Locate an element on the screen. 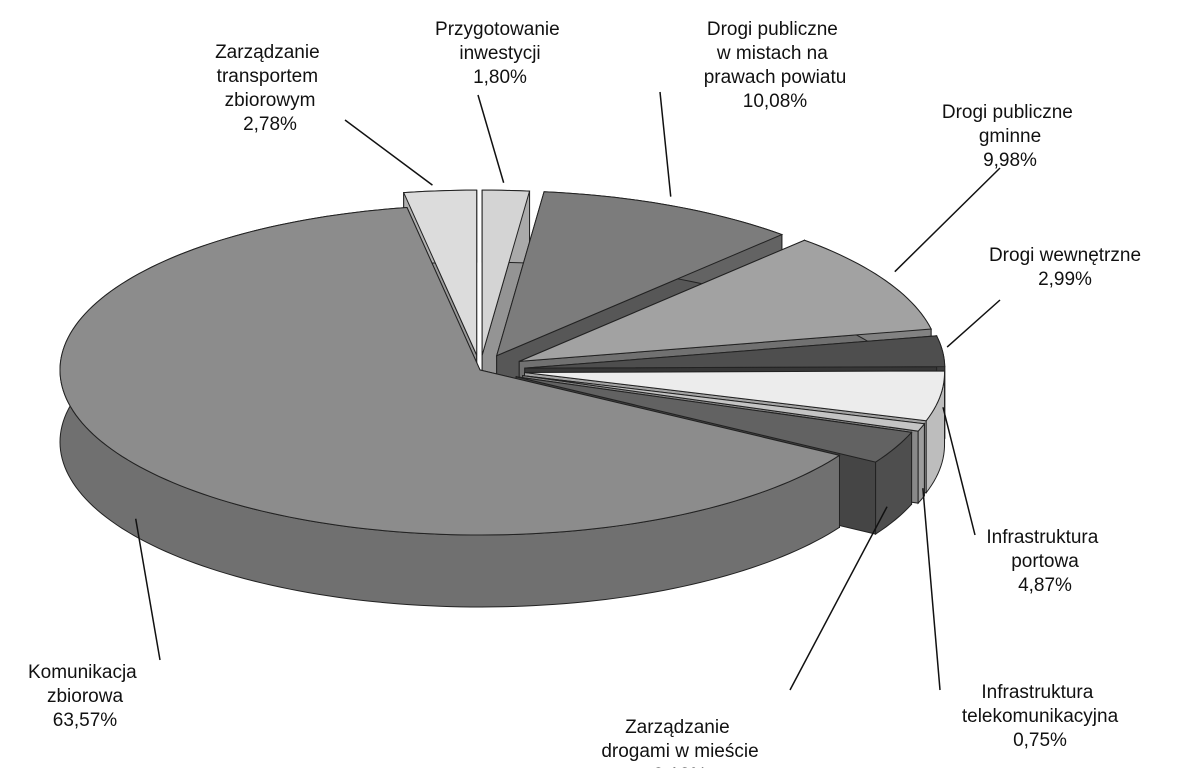 The width and height of the screenshot is (1180, 768). slice-value-label: 63,57% is located at coordinates (85, 720).